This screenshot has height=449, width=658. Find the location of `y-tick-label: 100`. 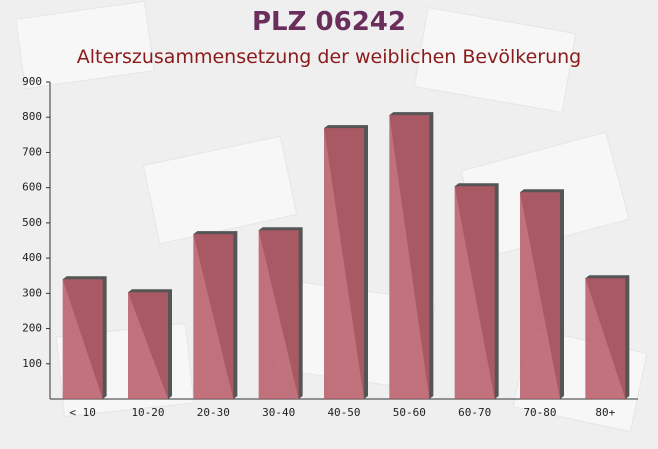

y-tick-label: 100 is located at coordinates (32, 363).